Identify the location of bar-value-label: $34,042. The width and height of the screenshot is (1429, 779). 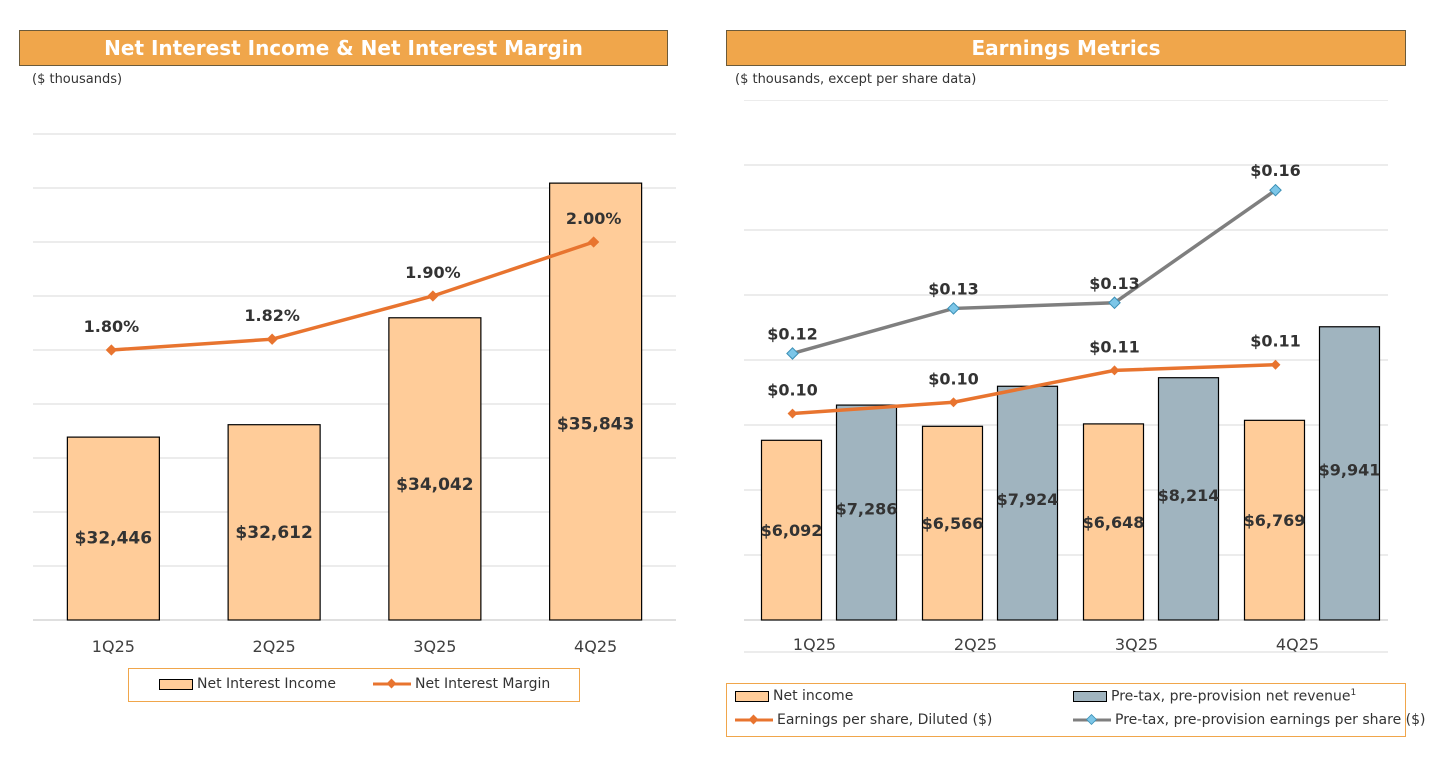
(434, 485).